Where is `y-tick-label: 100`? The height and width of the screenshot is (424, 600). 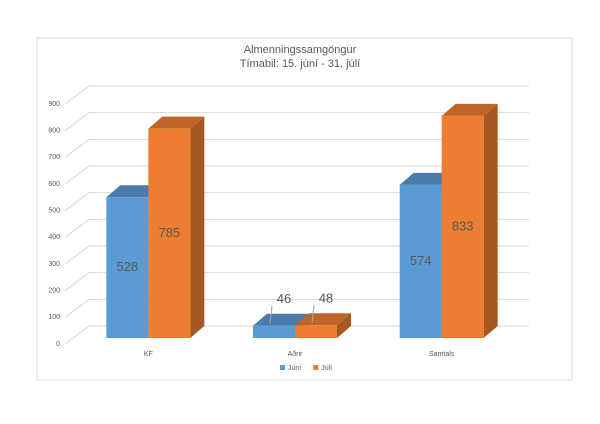
y-tick-label: 100 is located at coordinates (54, 317).